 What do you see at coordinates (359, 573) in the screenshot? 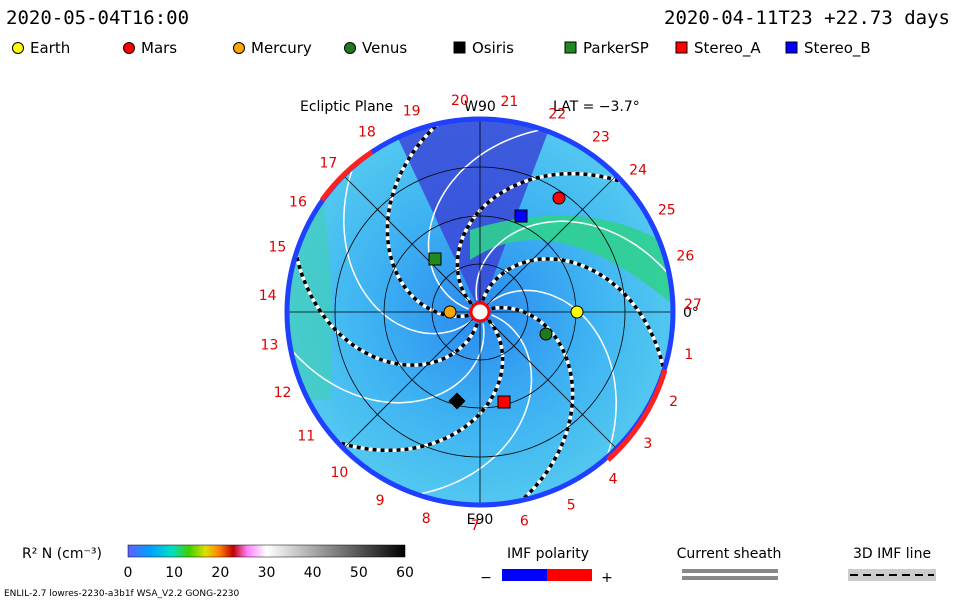
I see `colorbar-tick: 50` at bounding box center [359, 573].